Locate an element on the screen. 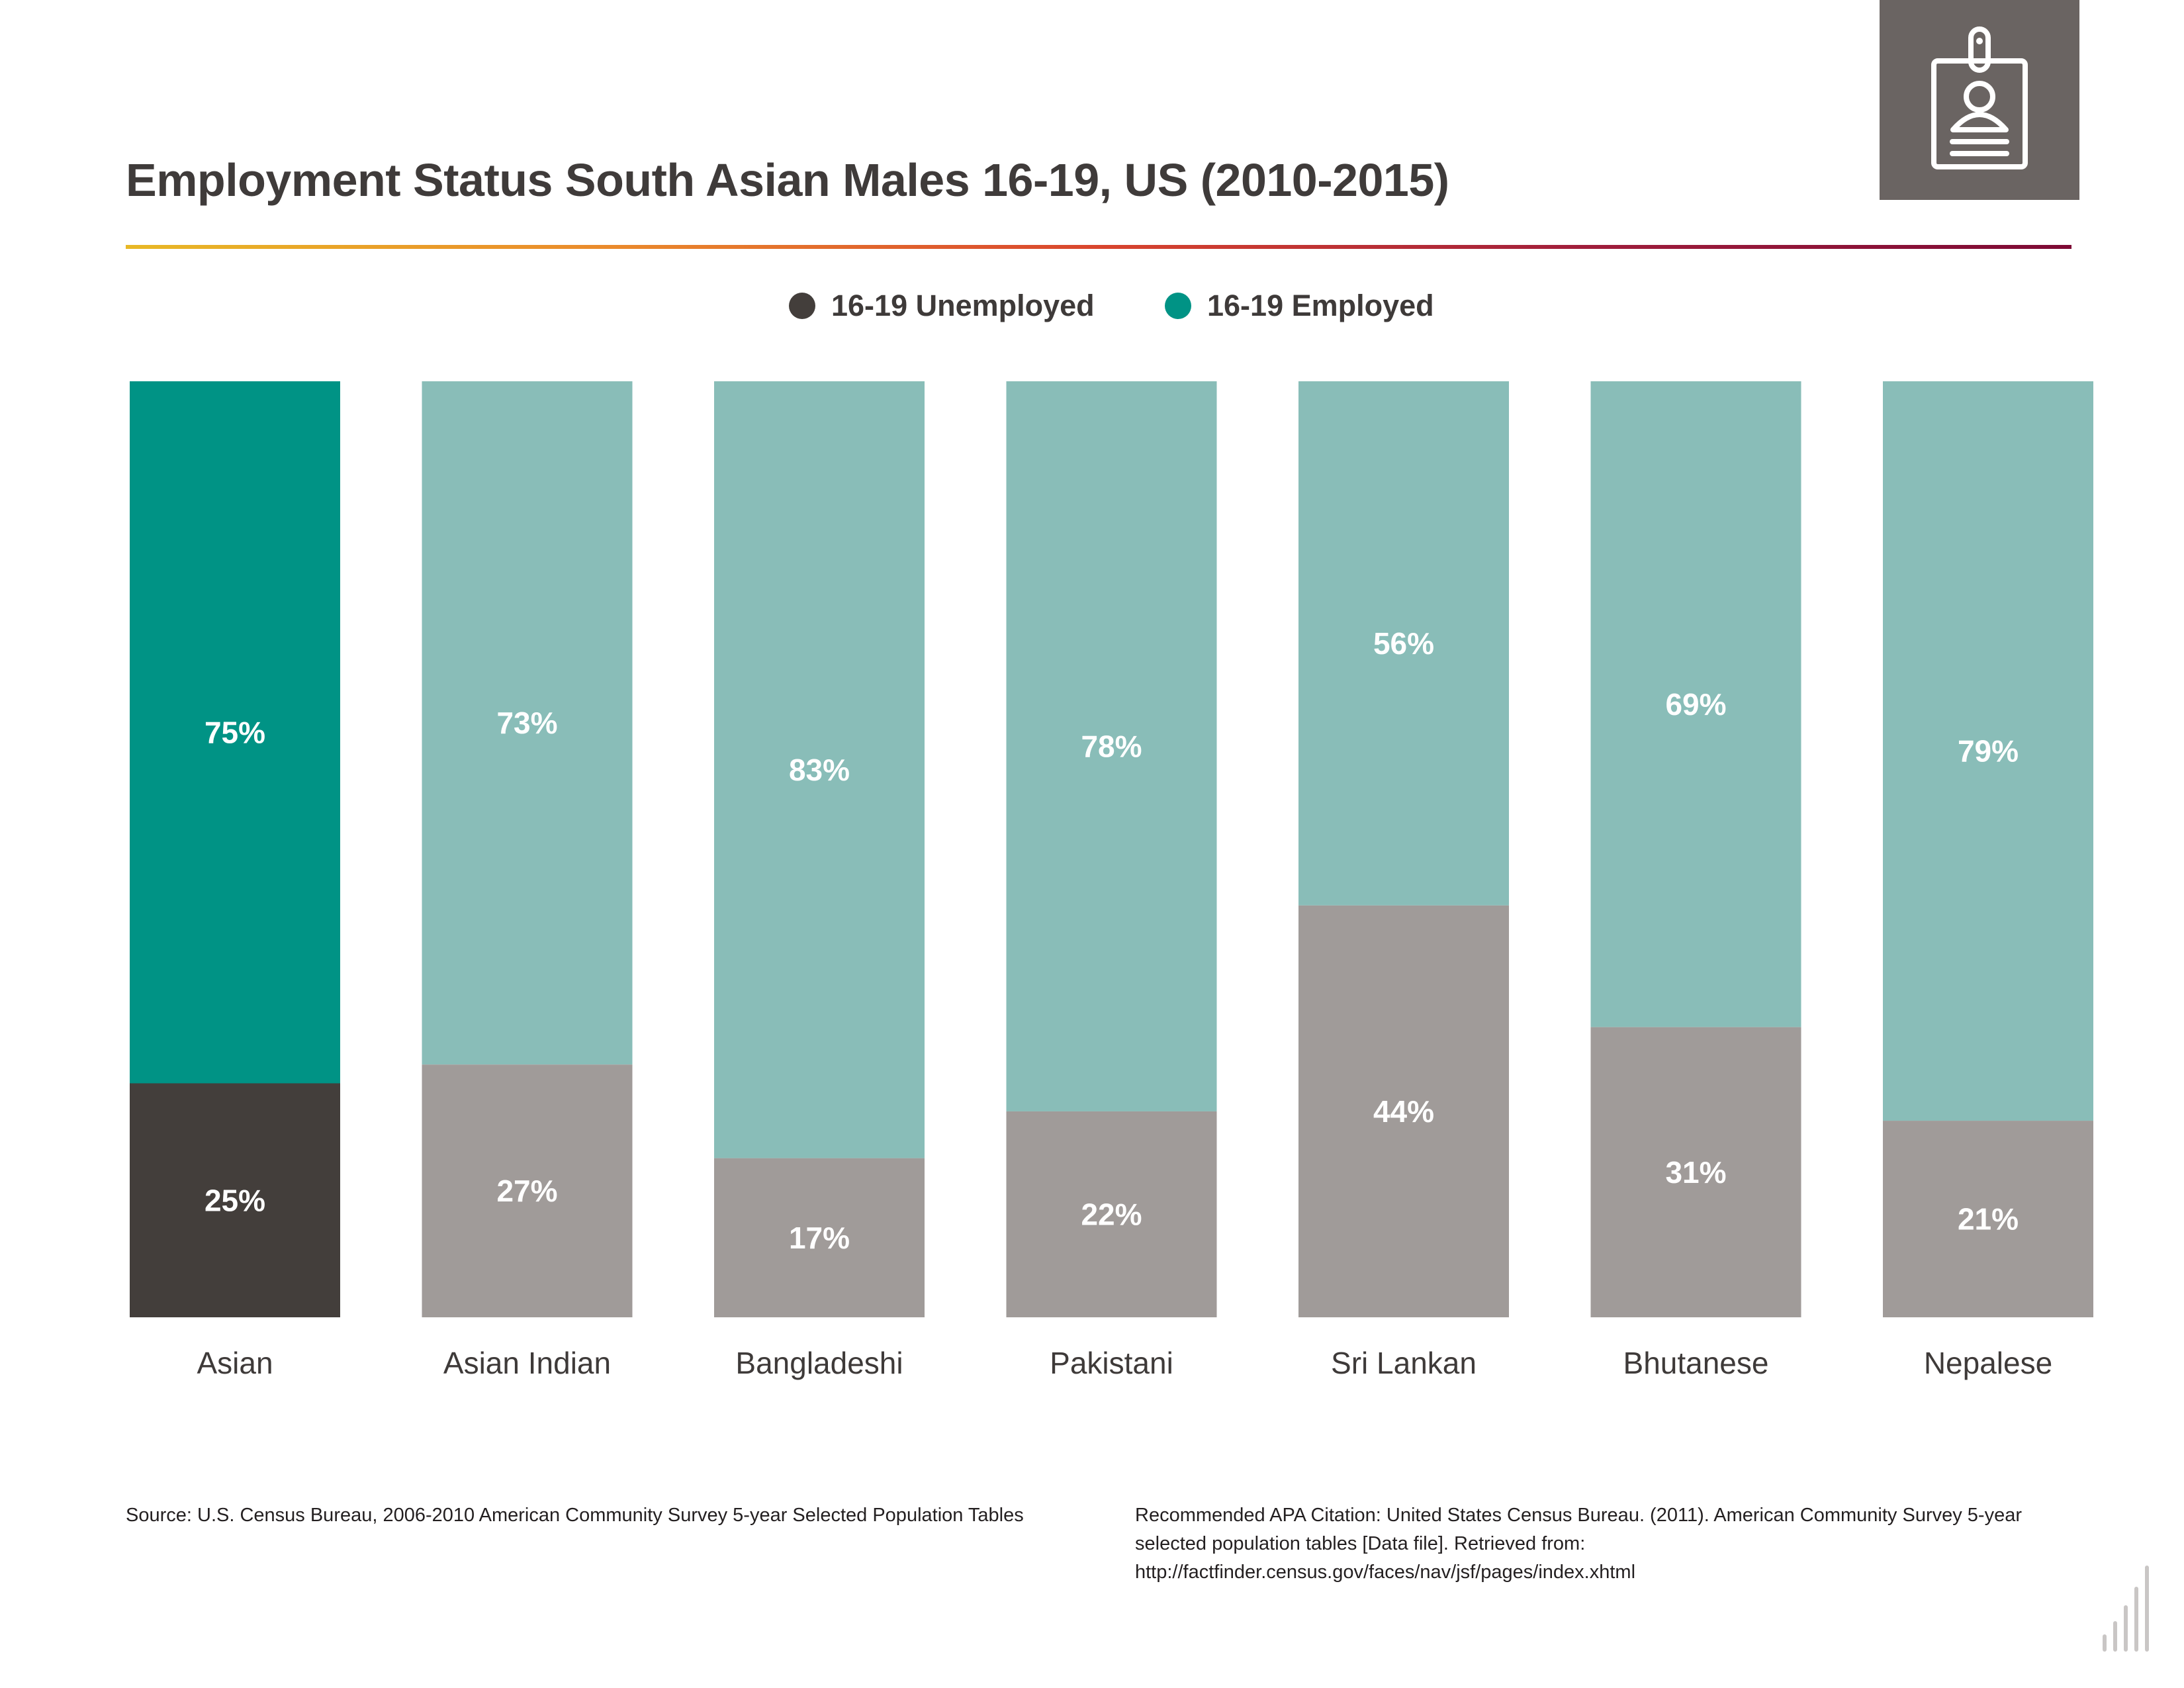  data-label-employed-nepalese: 79% is located at coordinates (1988, 751).